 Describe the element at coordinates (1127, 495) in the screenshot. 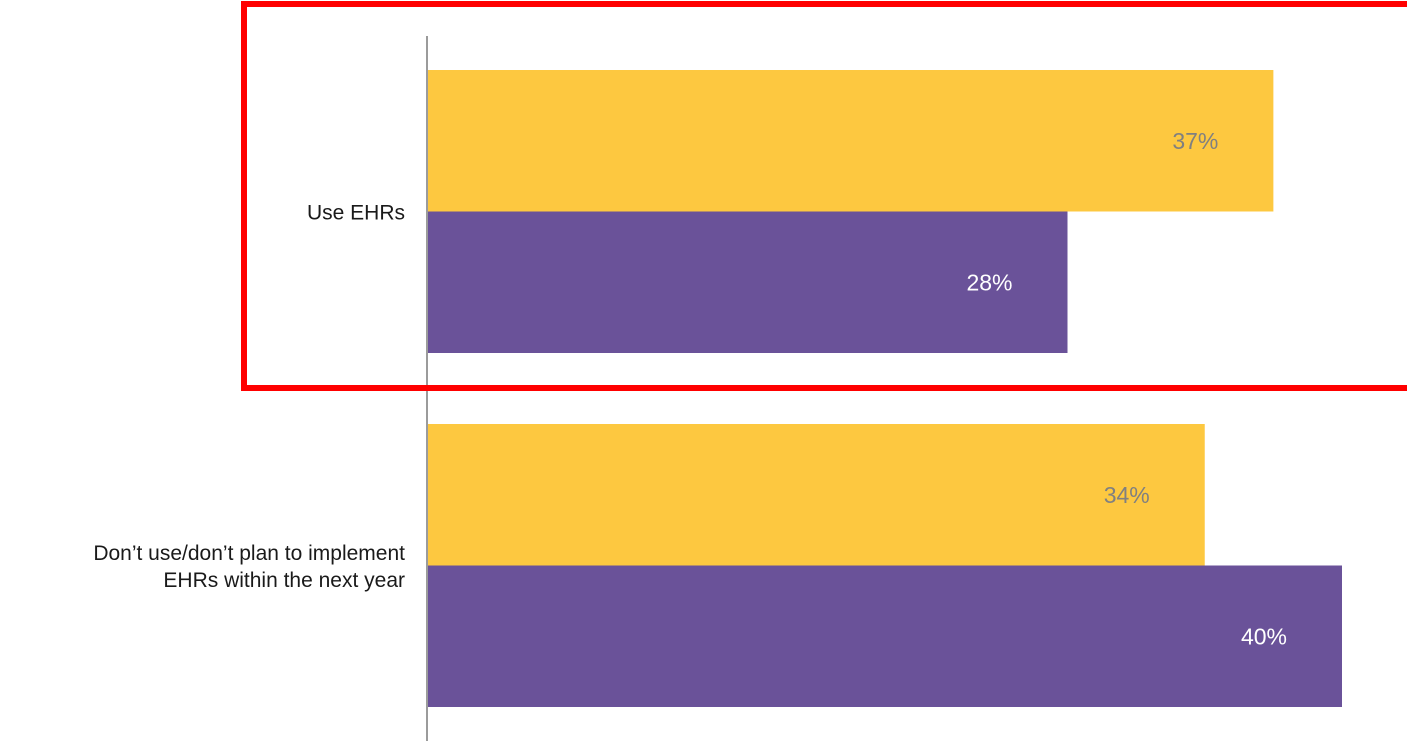

I see `data-label-series-1-cat-2: 34%` at that location.